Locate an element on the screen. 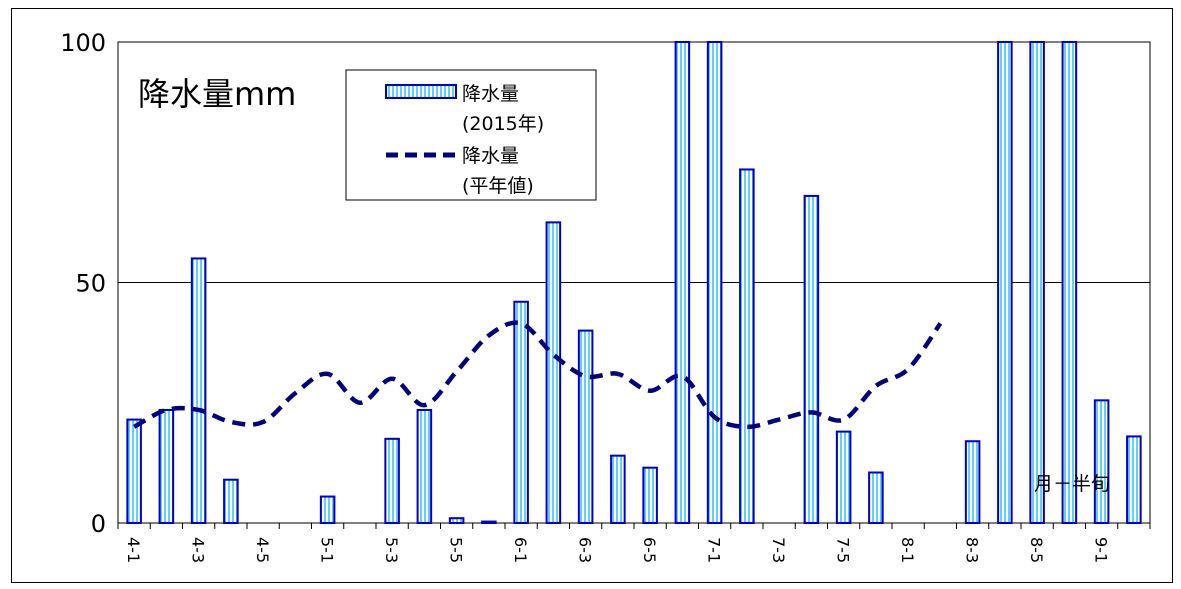 The image size is (1181, 589). y-tick-label: 0 is located at coordinates (98, 524).